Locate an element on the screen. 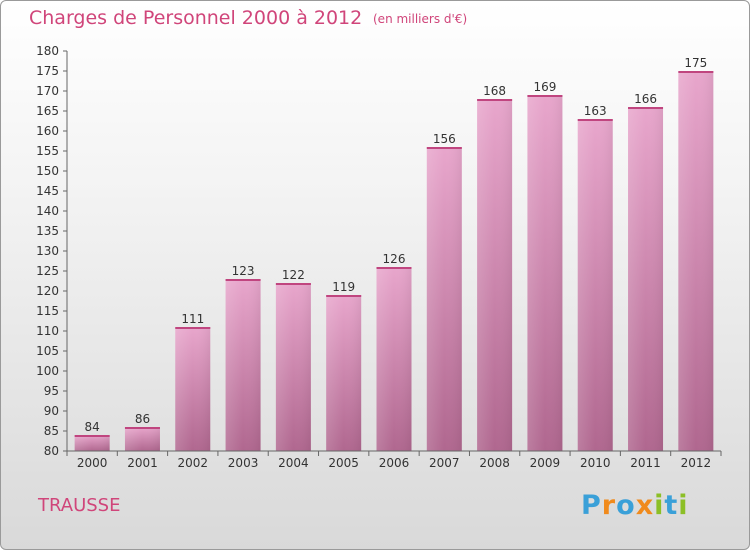  y-tick-label: 130 is located at coordinates (47, 251).